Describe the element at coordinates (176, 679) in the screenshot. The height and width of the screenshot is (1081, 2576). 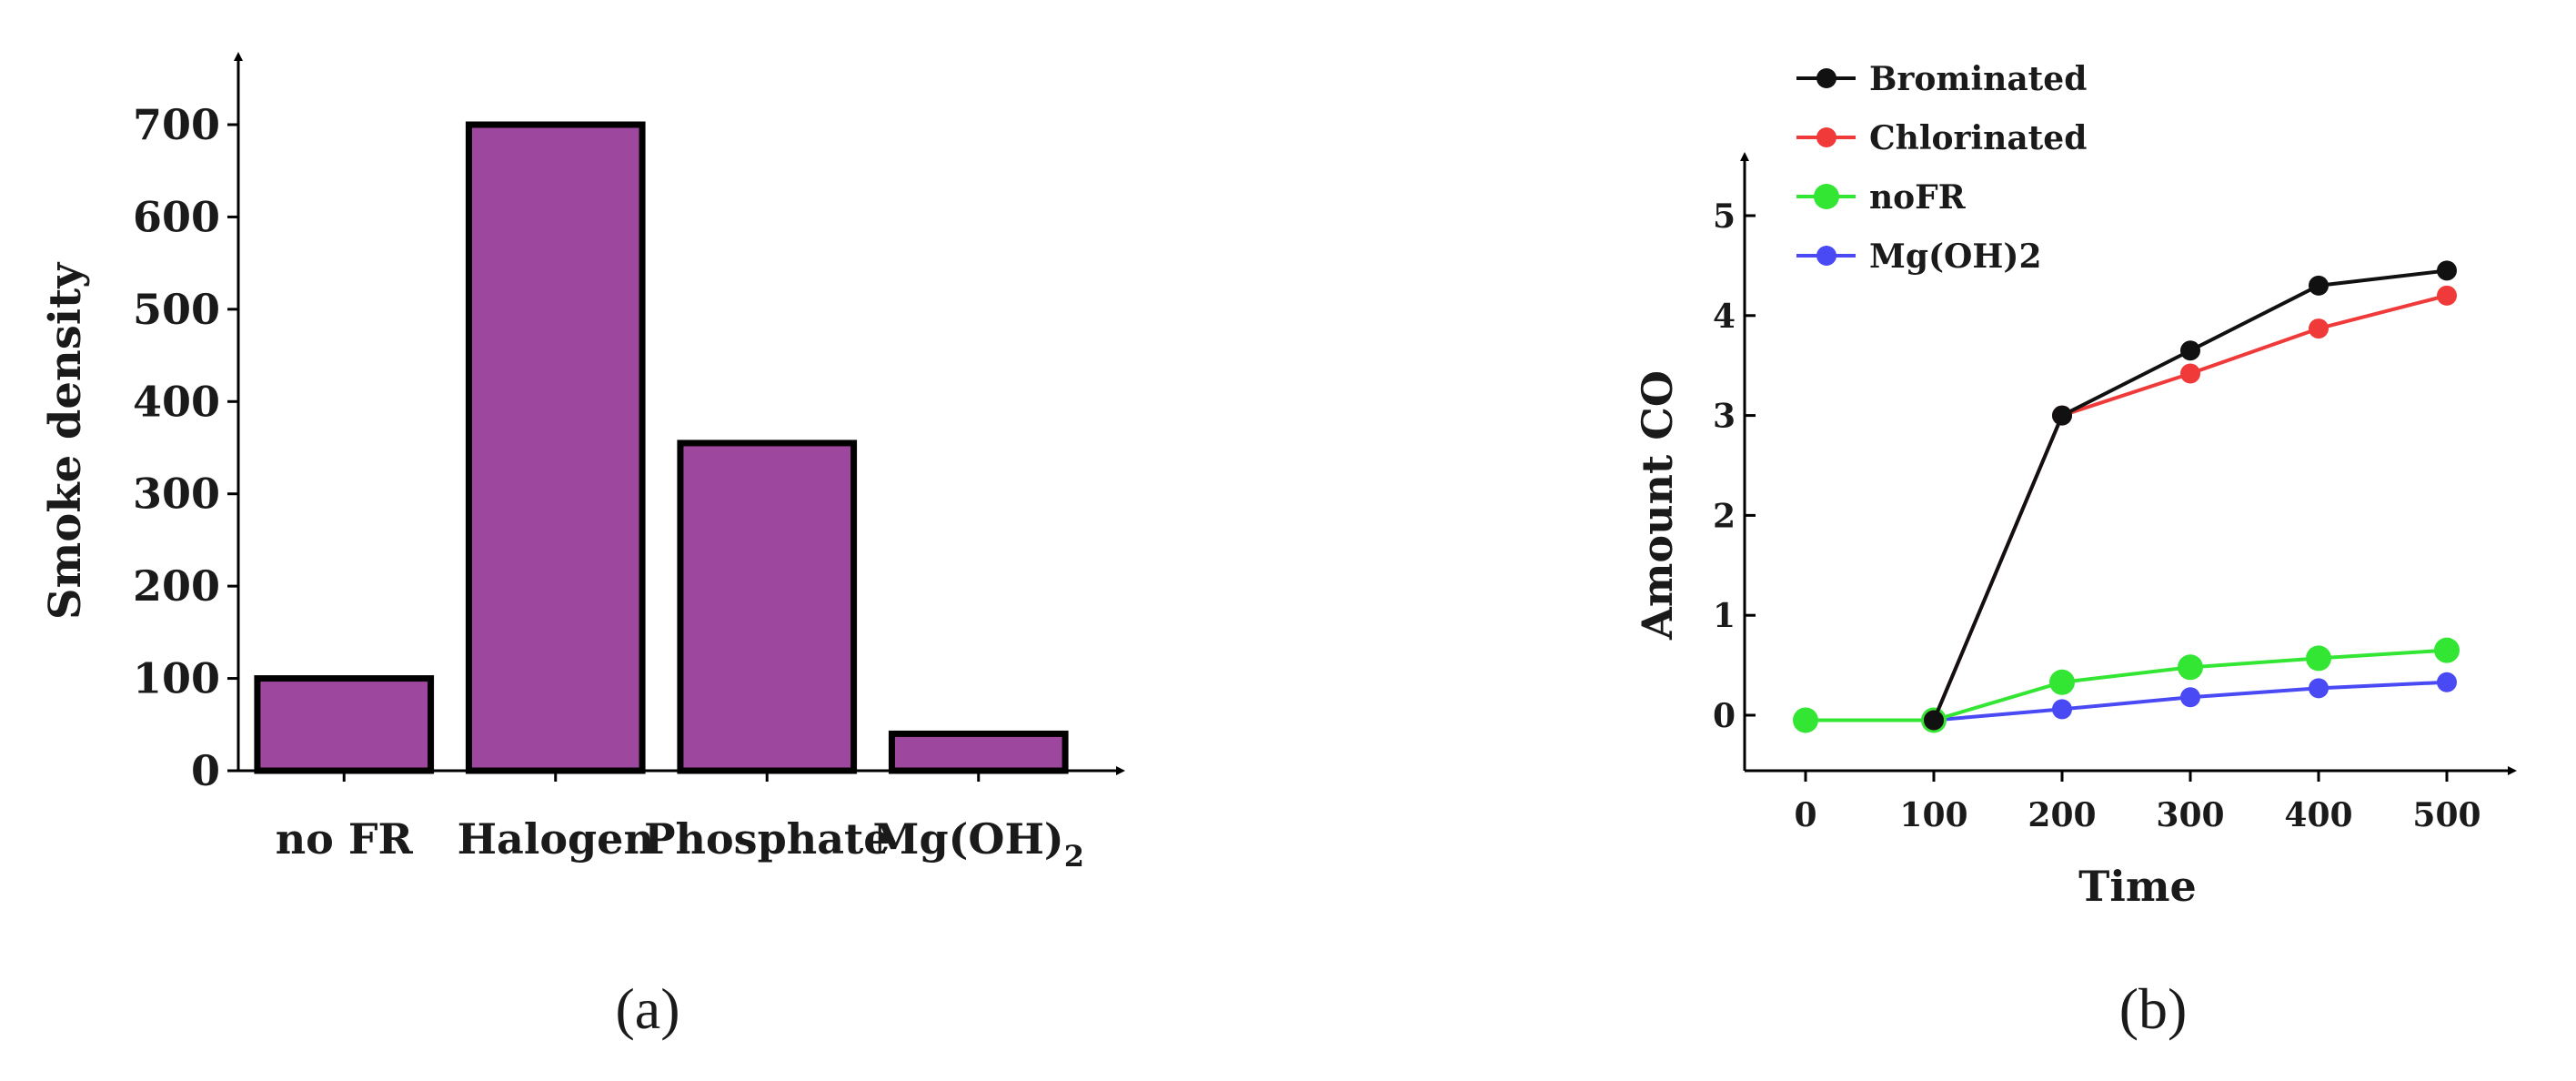
I see `y-tick-label: 100` at that location.